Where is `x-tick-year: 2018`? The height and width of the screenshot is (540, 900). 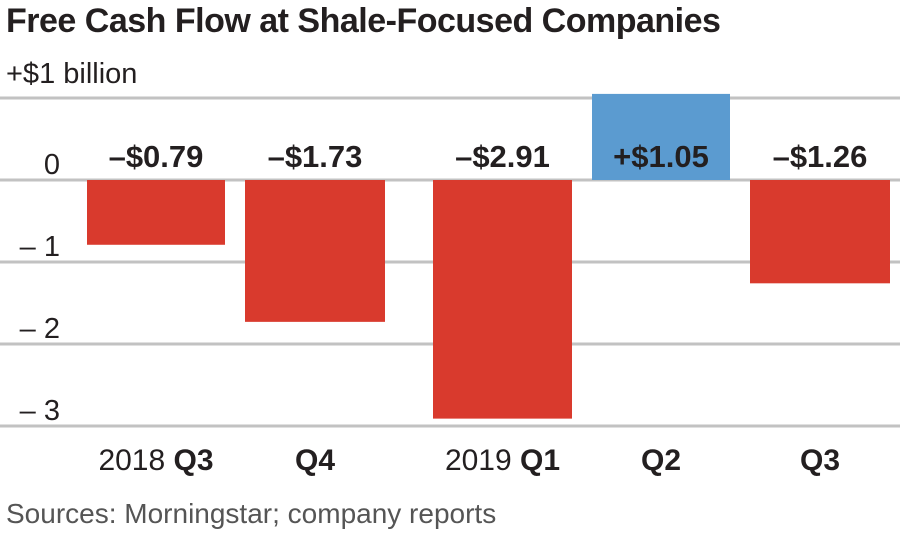 x-tick-year: 2018 is located at coordinates (135, 460).